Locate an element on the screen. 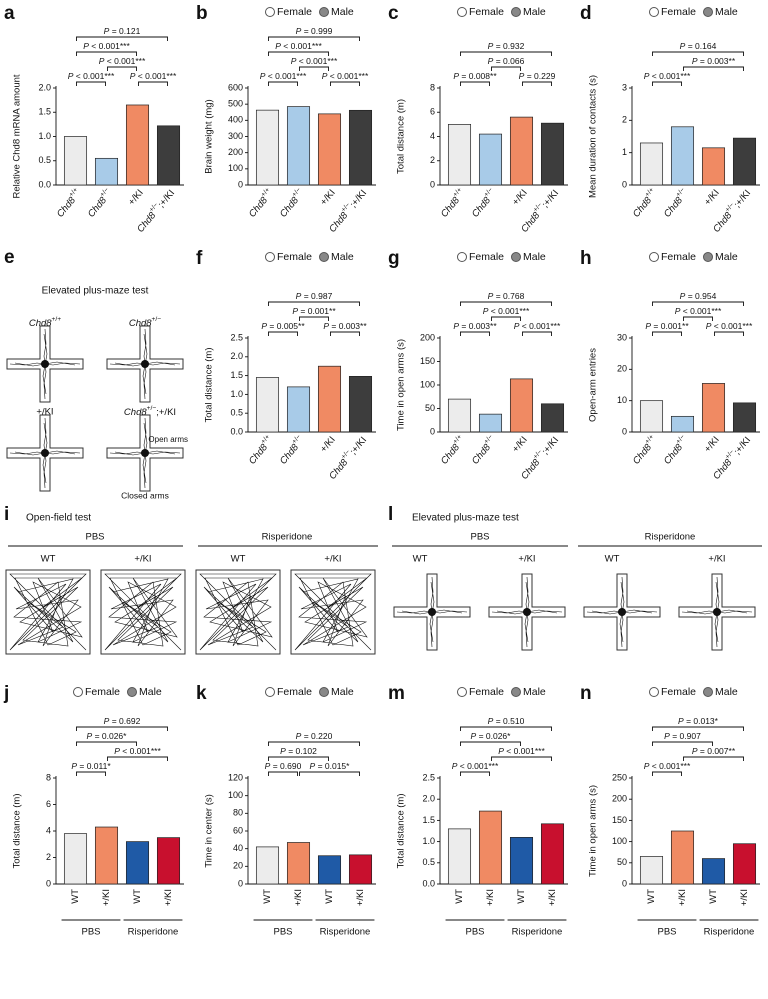  comparison-label: P = 0.229 is located at coordinates (537, 76).